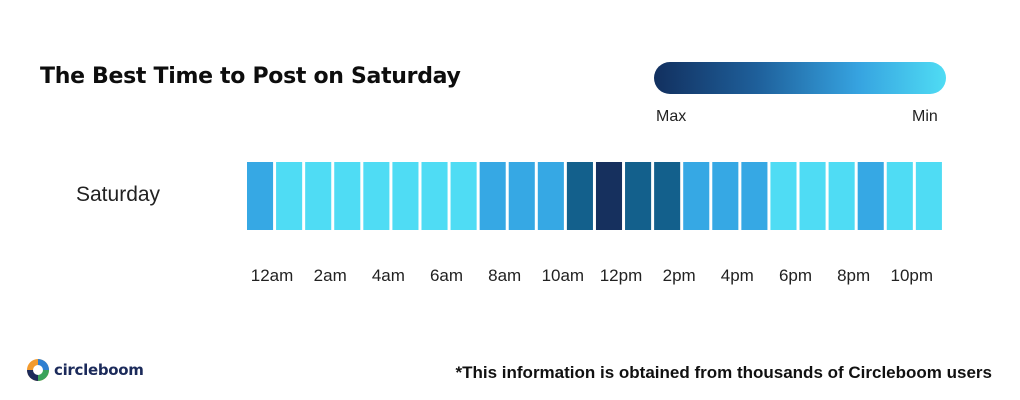  Describe the element at coordinates (609, 196) in the screenshot. I see `heatmap-cell-12pm` at that location.